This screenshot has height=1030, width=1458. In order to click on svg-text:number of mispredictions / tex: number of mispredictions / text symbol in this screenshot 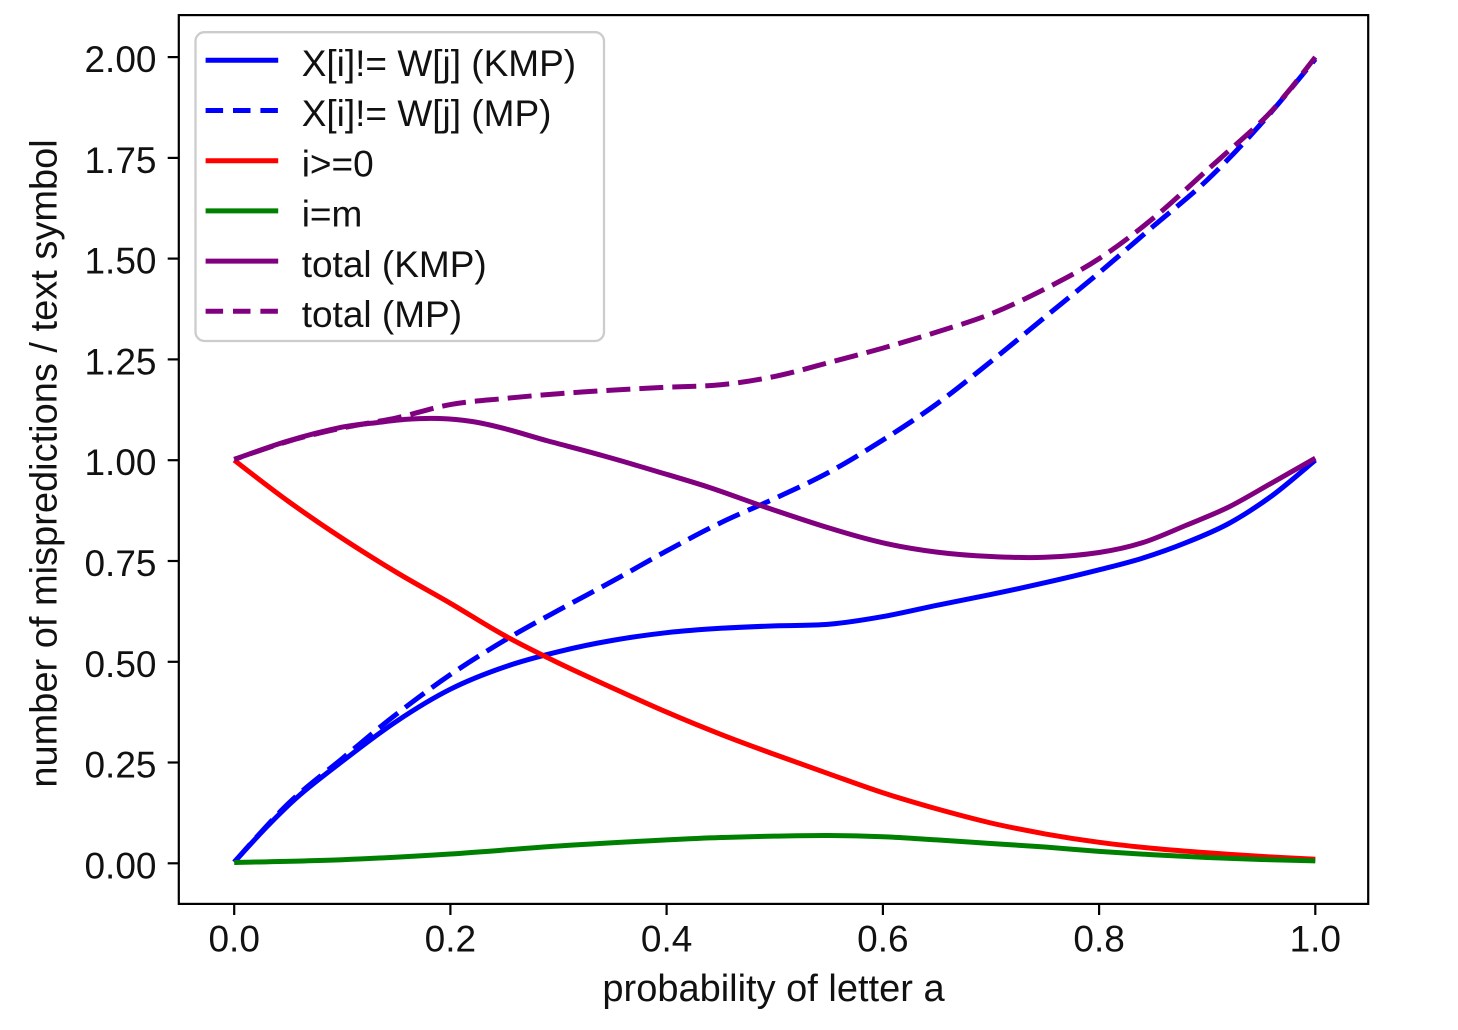, I will do `click(45, 463)`.